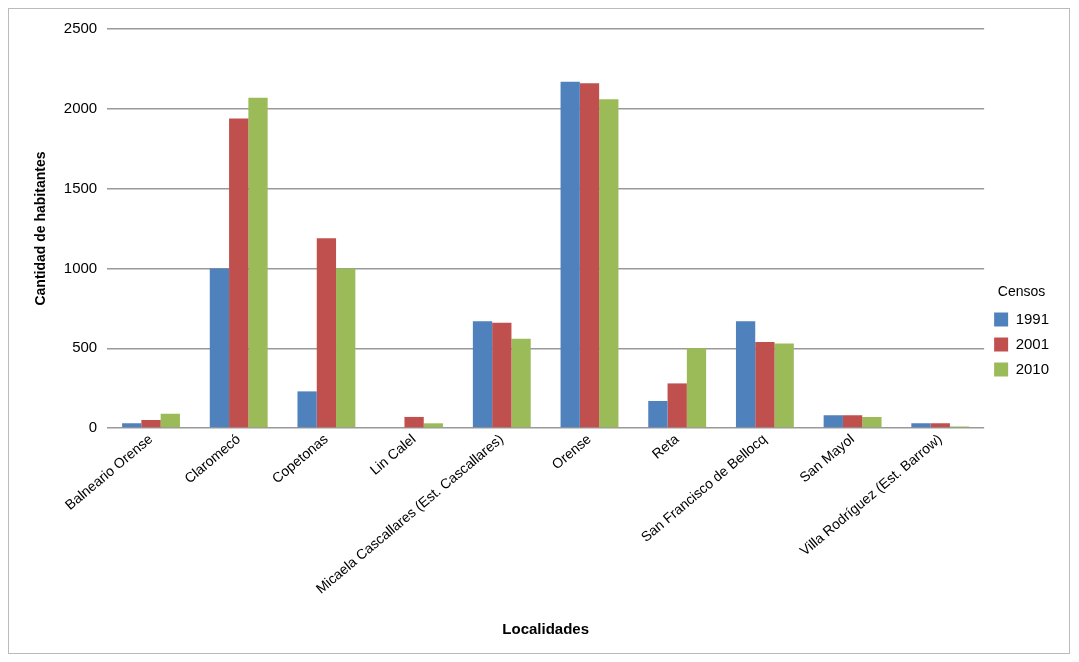 This screenshot has width=1079, height=662. I want to click on x-axis-title: Localidades, so click(545, 629).